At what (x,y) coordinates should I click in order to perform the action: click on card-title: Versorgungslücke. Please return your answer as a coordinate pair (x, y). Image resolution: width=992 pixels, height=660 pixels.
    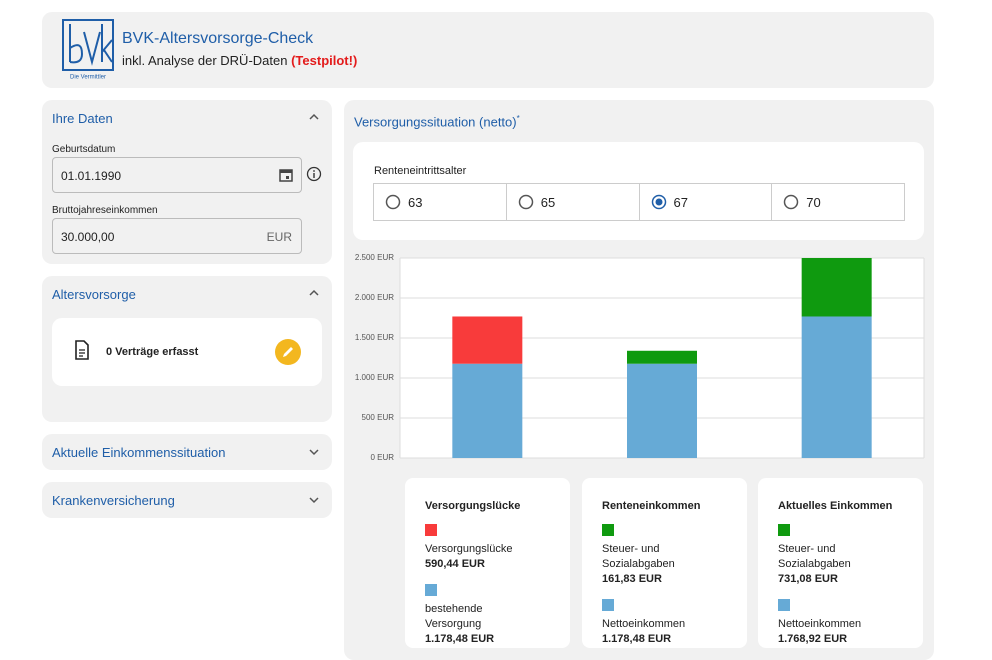
    Looking at the image, I should click on (473, 506).